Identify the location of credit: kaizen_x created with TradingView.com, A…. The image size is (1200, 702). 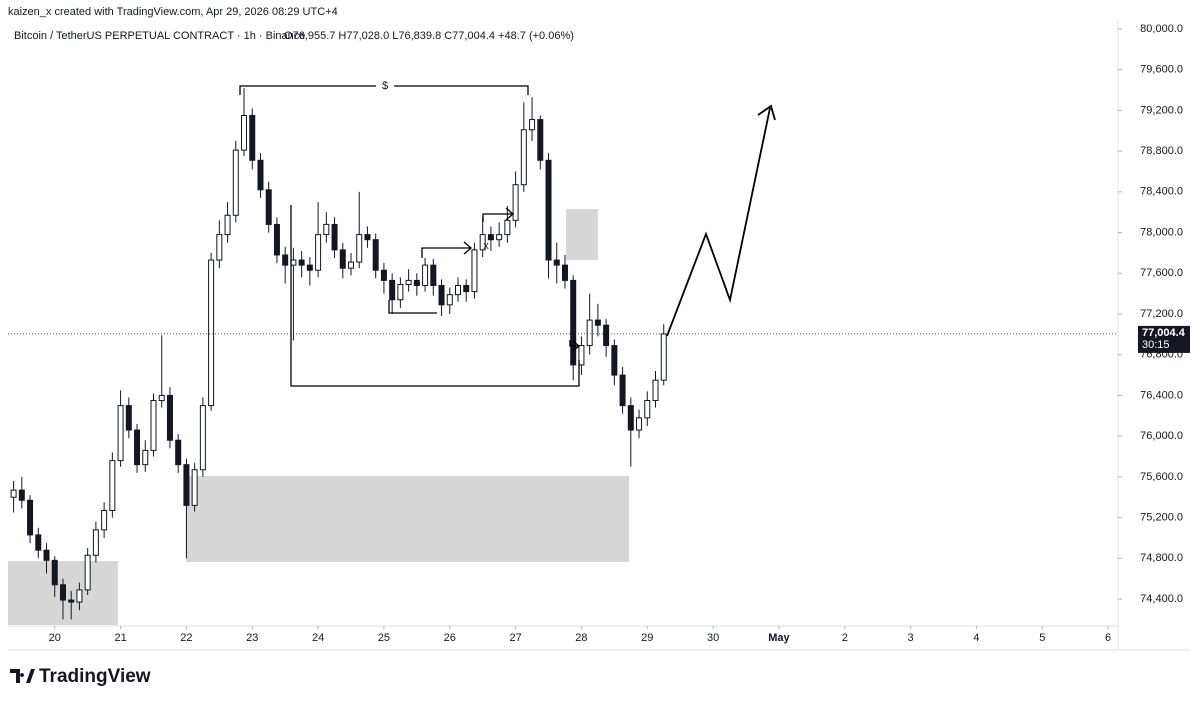
(173, 12).